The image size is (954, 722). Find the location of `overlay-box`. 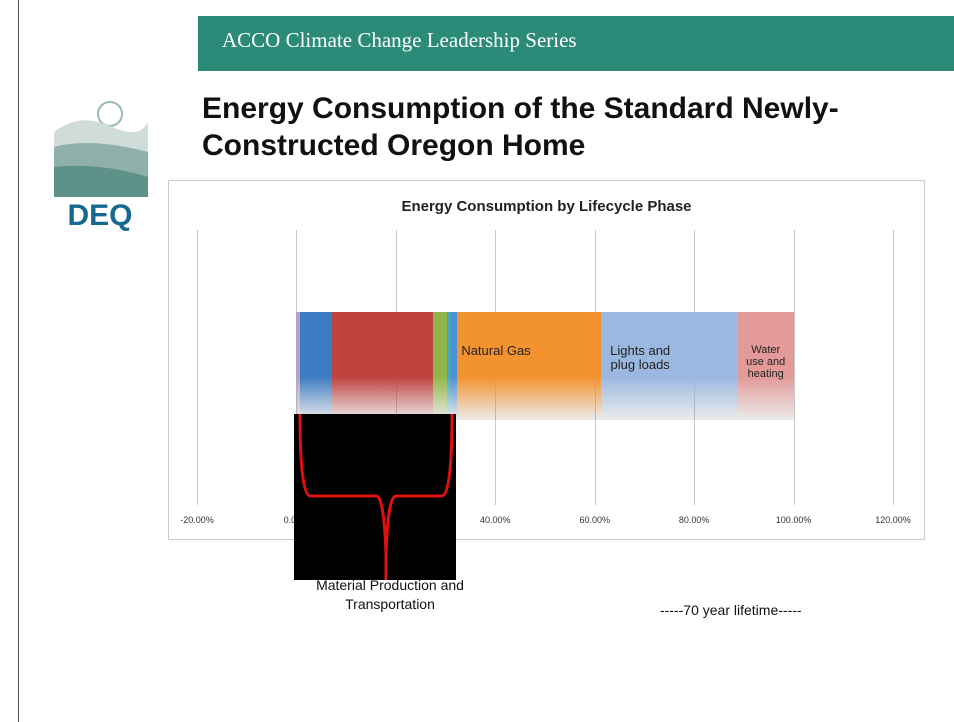

overlay-box is located at coordinates (375, 496).